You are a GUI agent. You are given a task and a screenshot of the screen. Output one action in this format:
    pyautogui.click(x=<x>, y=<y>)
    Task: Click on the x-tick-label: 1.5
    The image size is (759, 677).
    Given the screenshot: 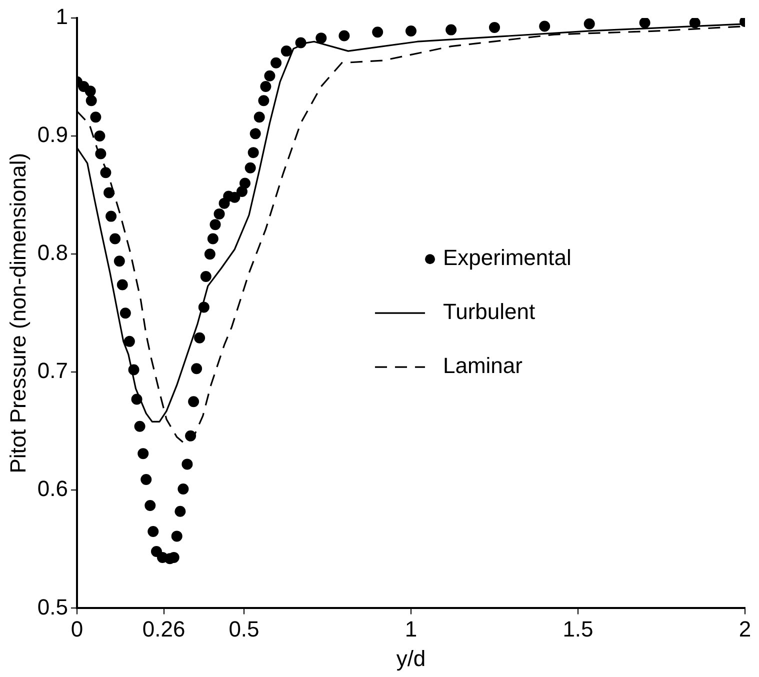 What is the action you would take?
    pyautogui.click(x=578, y=629)
    